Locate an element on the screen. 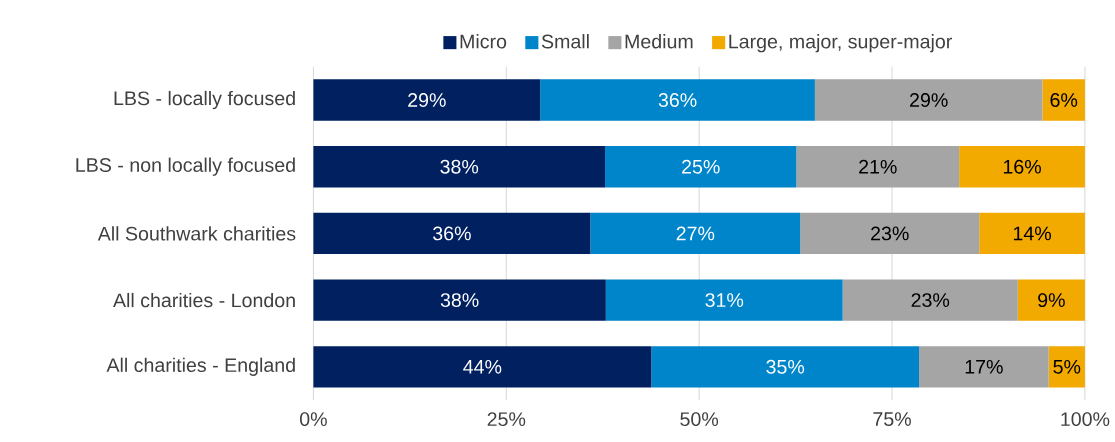 The width and height of the screenshot is (1115, 442). data-label: 35% is located at coordinates (785, 366).